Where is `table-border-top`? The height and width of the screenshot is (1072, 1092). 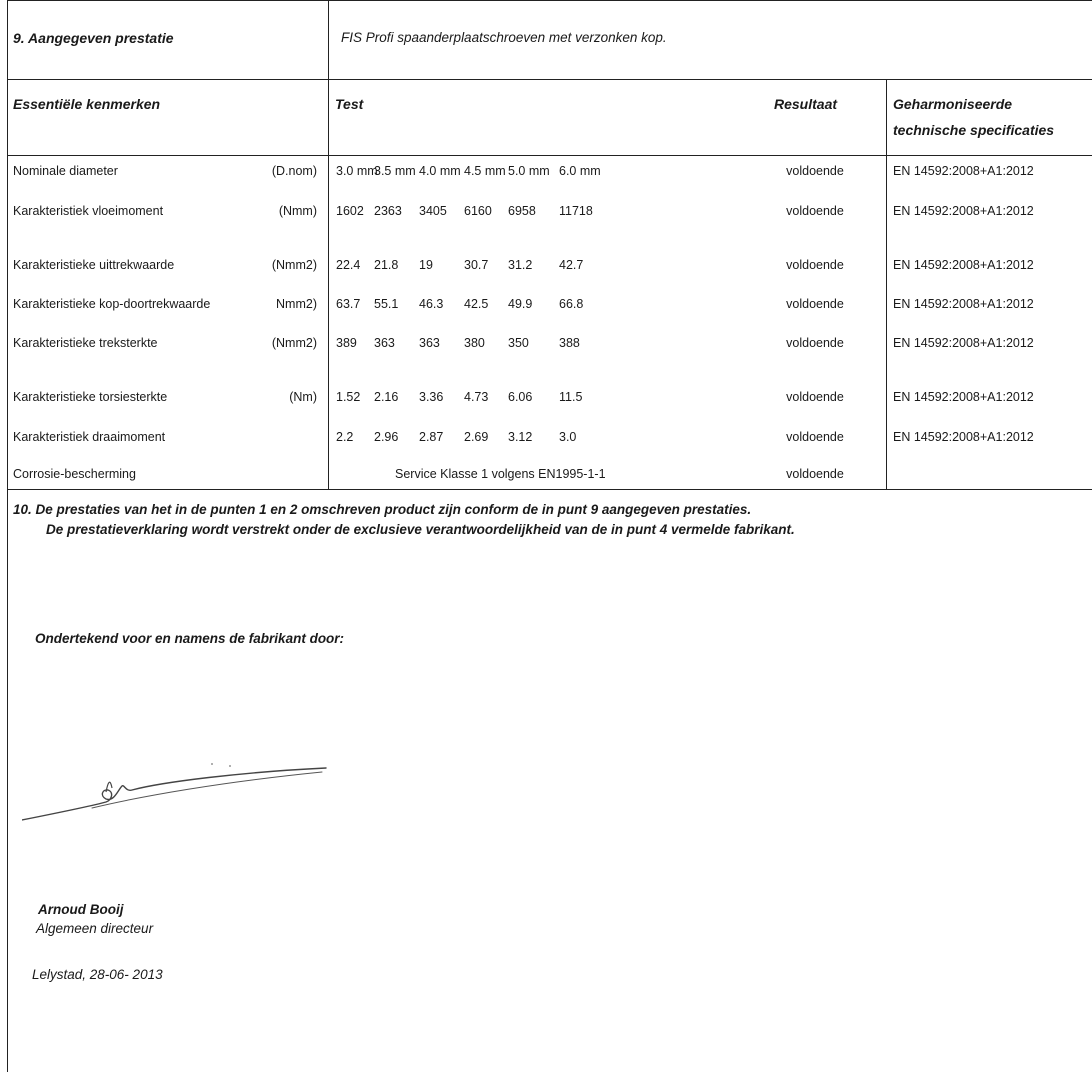 table-border-top is located at coordinates (549, 0).